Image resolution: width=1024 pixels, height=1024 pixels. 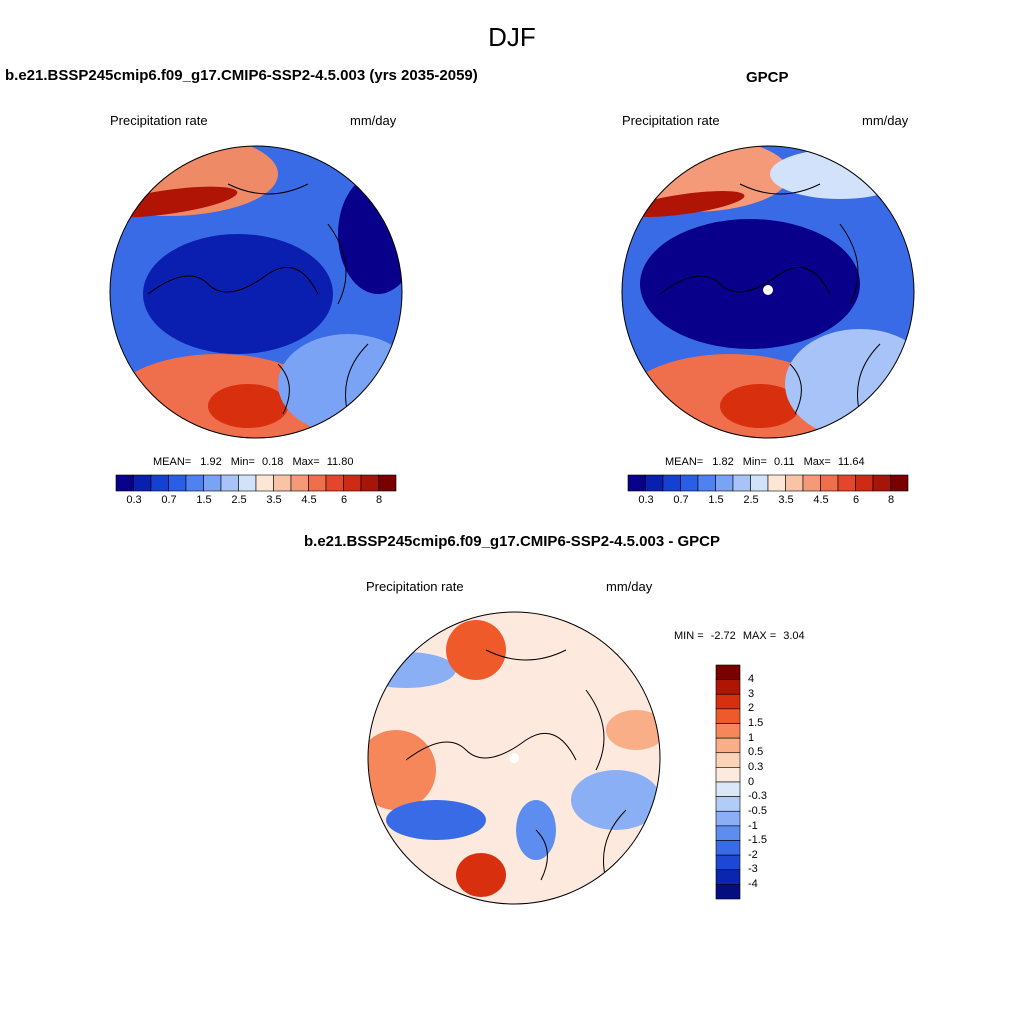 I want to click on diff-colorbar-tick: 4, so click(x=751, y=679).